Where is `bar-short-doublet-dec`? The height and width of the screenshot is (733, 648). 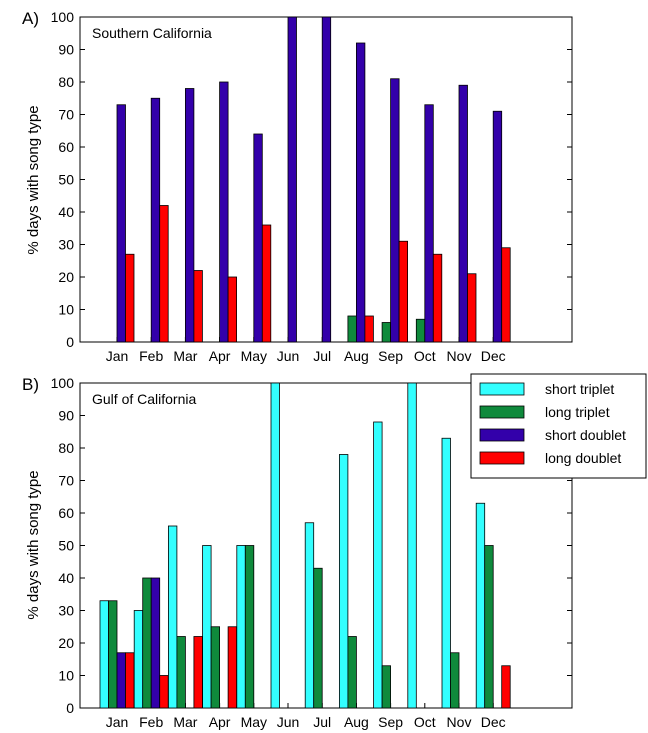
bar-short-doublet-dec is located at coordinates (497, 226).